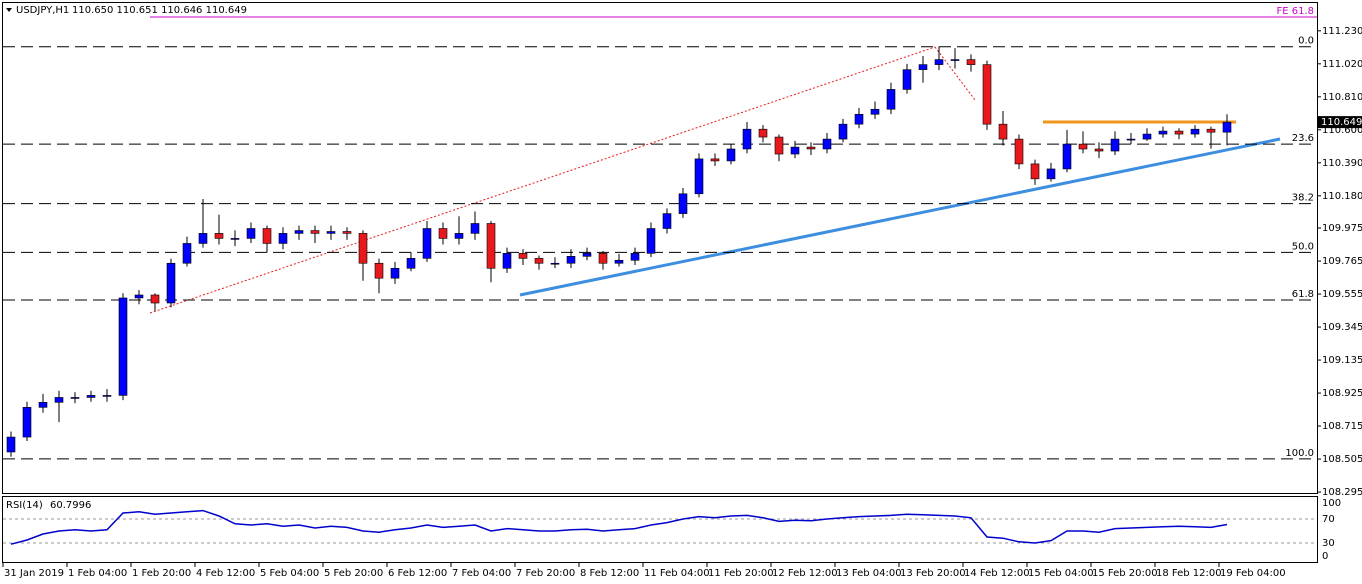 Image resolution: width=1362 pixels, height=584 pixels. What do you see at coordinates (9, 10) in the screenshot?
I see `menu-arrow` at bounding box center [9, 10].